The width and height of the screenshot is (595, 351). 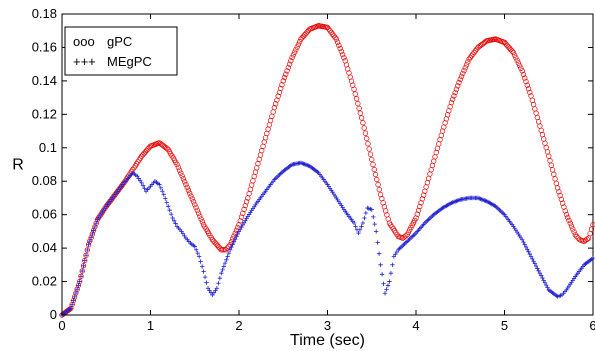 I want to click on y-tick-label: 0.02, so click(x=44, y=281).